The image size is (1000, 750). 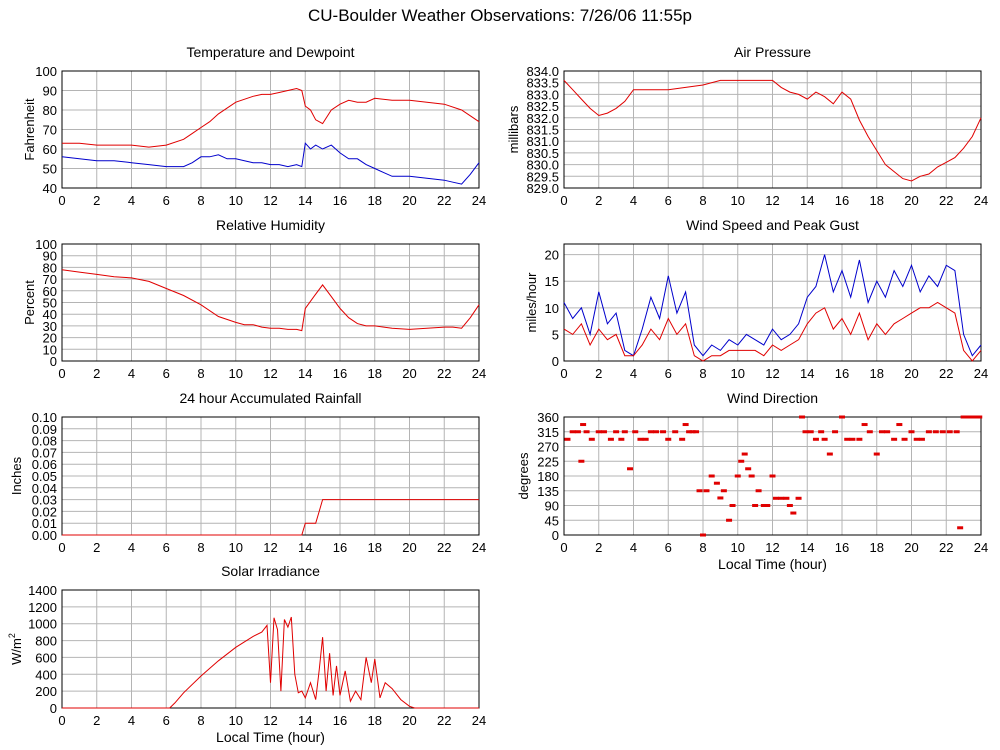 What do you see at coordinates (15, 649) in the screenshot?
I see `solar-ylabel: W/m2` at bounding box center [15, 649].